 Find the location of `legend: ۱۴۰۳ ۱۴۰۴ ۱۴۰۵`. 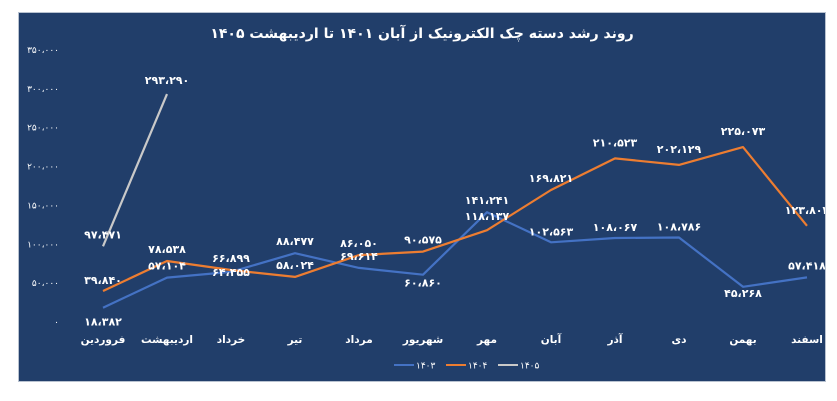

legend: ۱۴۰۳ ۱۴۰۴ ۱۴۰۵ is located at coordinates (467, 367).